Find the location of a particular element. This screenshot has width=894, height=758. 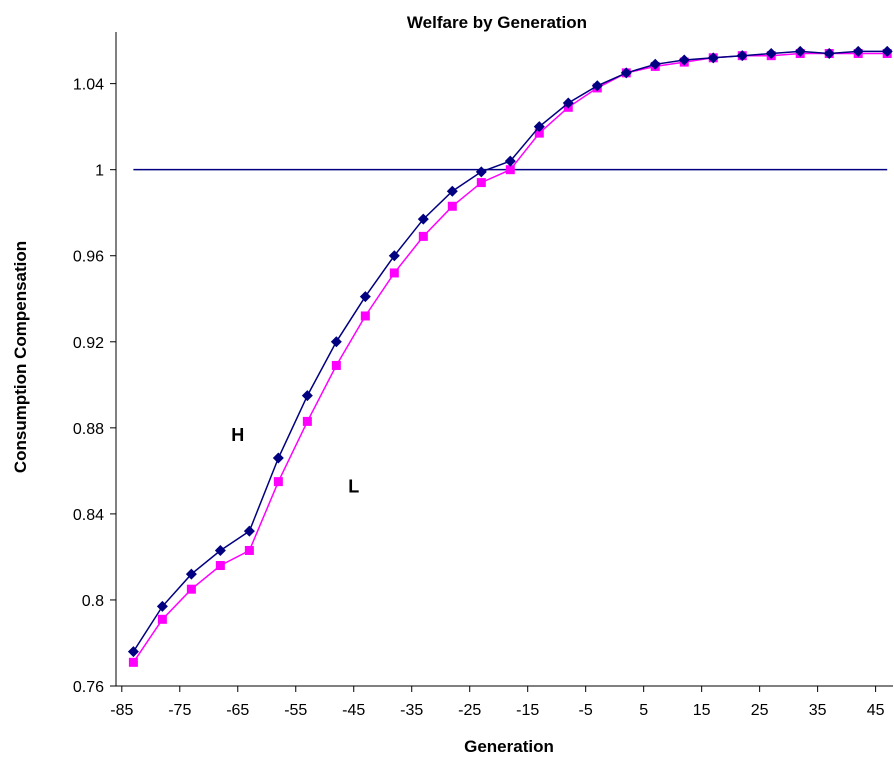

x-tick-label: 25 is located at coordinates (760, 710).